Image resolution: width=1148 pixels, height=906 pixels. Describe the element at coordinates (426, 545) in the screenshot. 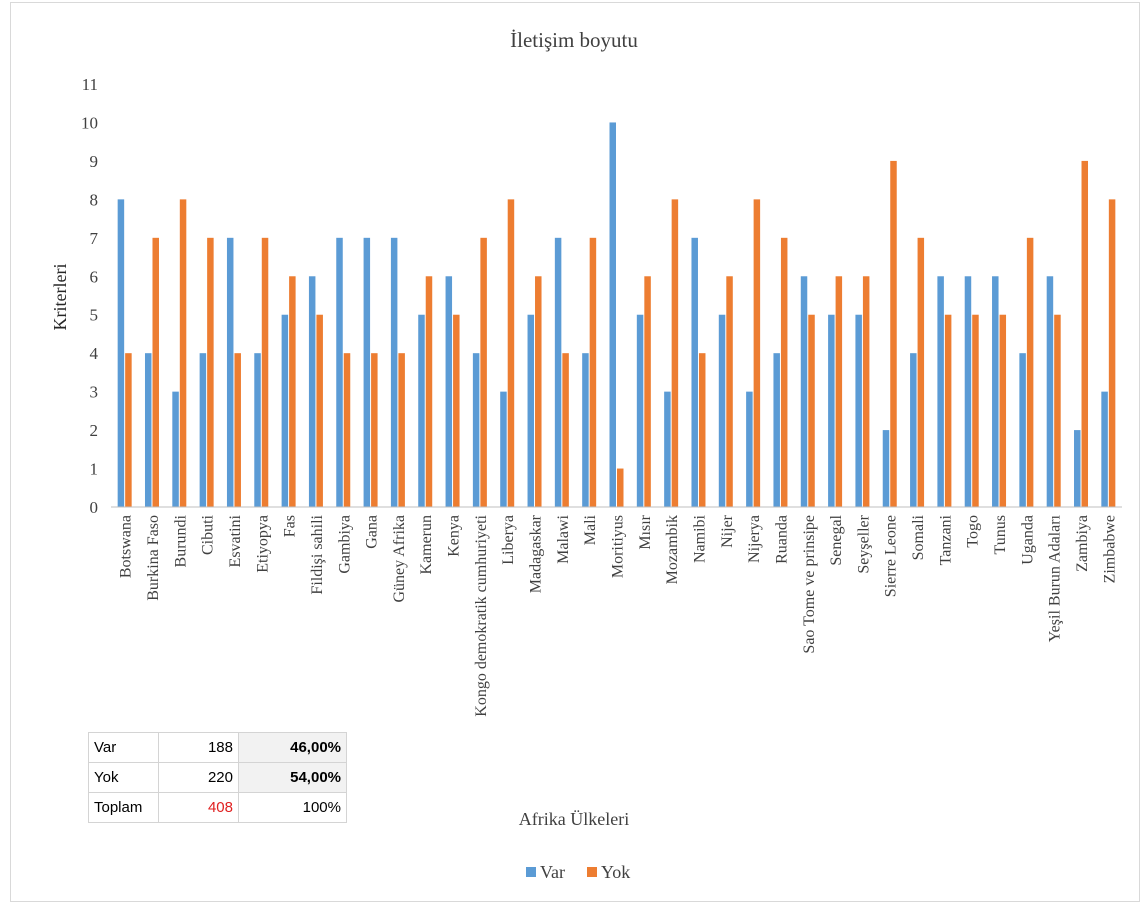

I see `x-tick-label: Kamerun` at that location.